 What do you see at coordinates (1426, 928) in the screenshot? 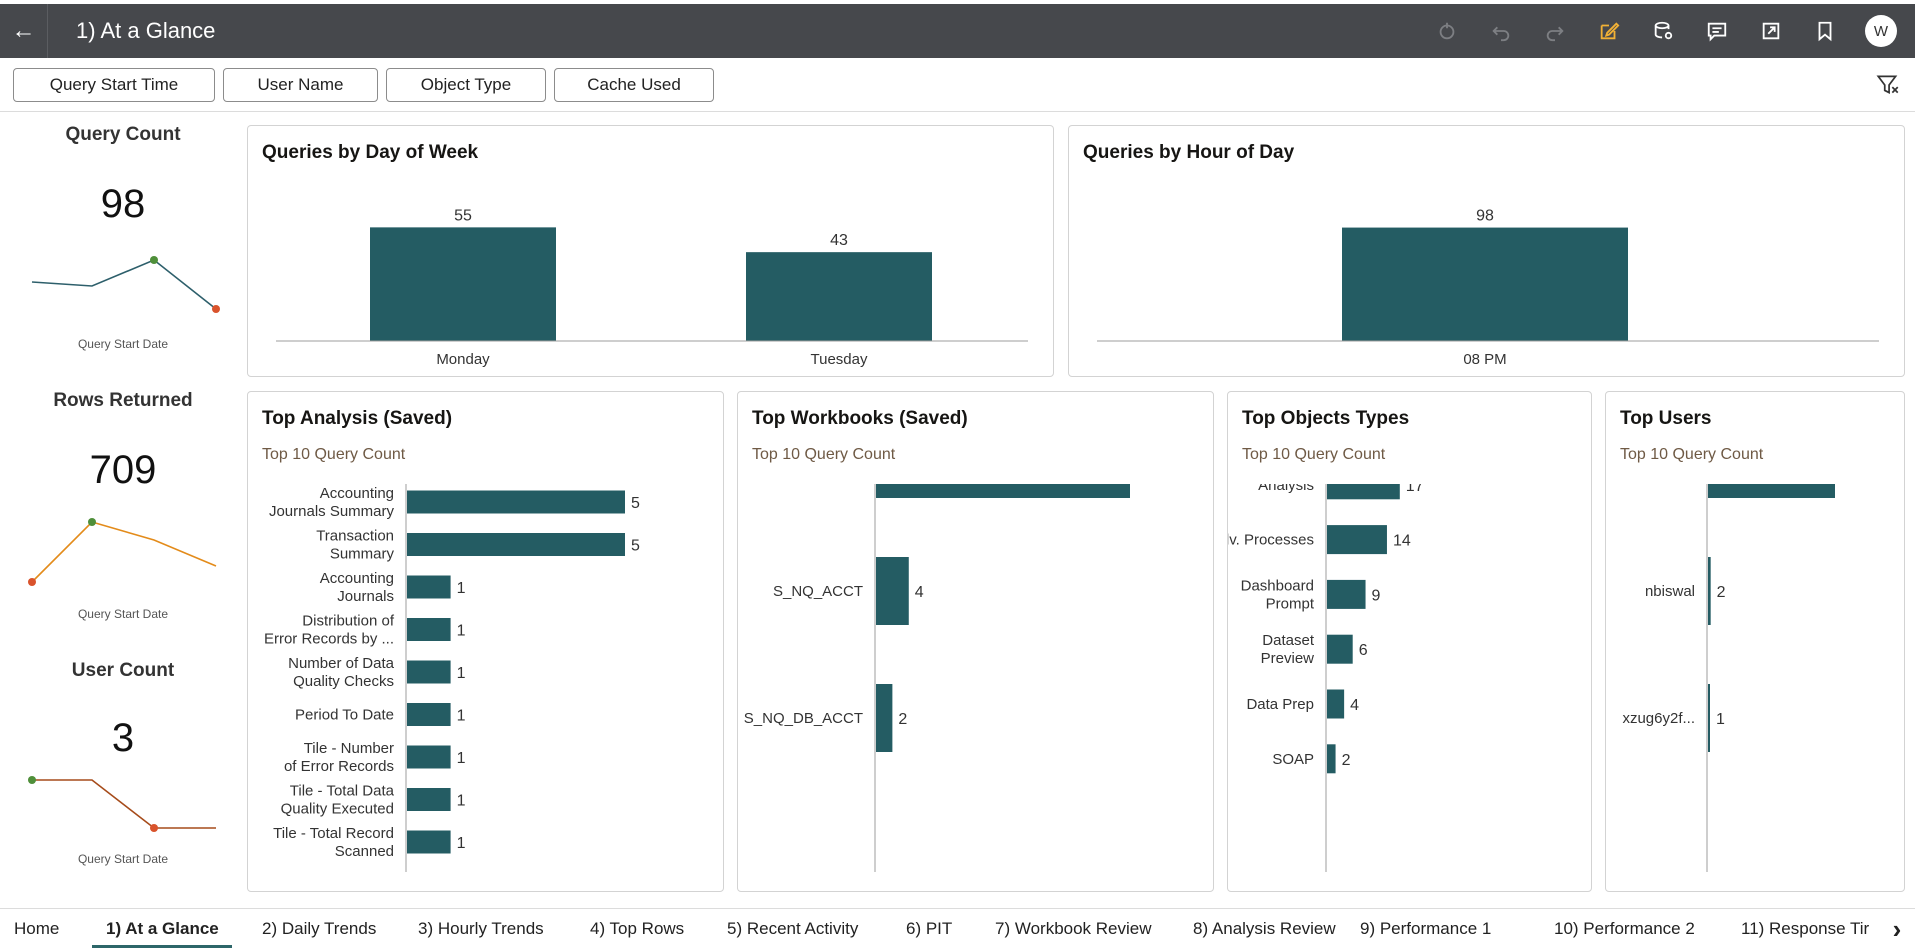
I see `tab-9-performance-1: 9) Performance 1` at bounding box center [1426, 928].